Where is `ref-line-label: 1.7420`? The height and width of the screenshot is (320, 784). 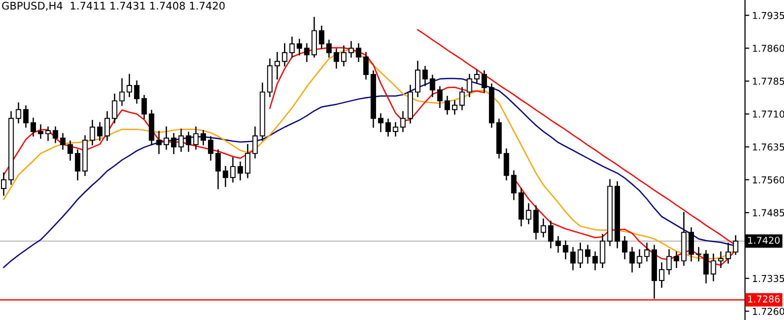 ref-line-label: 1.7420 is located at coordinates (764, 240).